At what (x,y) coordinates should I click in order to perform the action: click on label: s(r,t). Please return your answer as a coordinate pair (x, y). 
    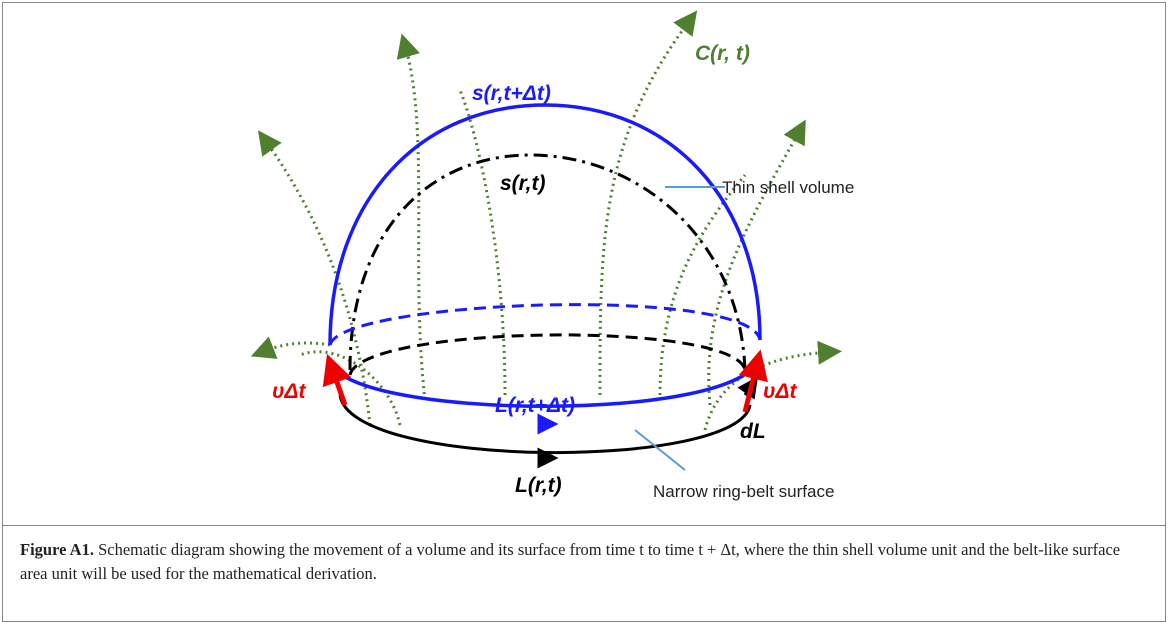
    Looking at the image, I should click on (523, 183).